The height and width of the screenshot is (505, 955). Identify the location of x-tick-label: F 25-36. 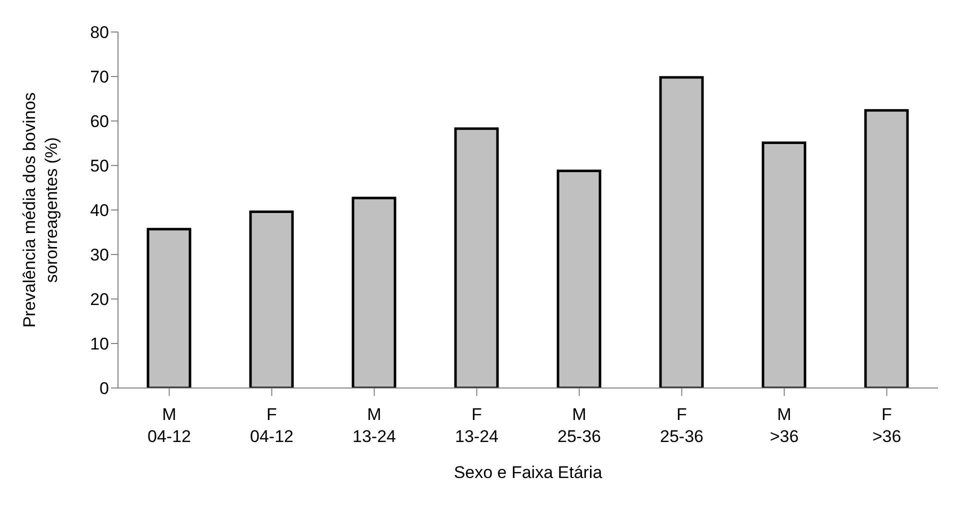
(682, 425).